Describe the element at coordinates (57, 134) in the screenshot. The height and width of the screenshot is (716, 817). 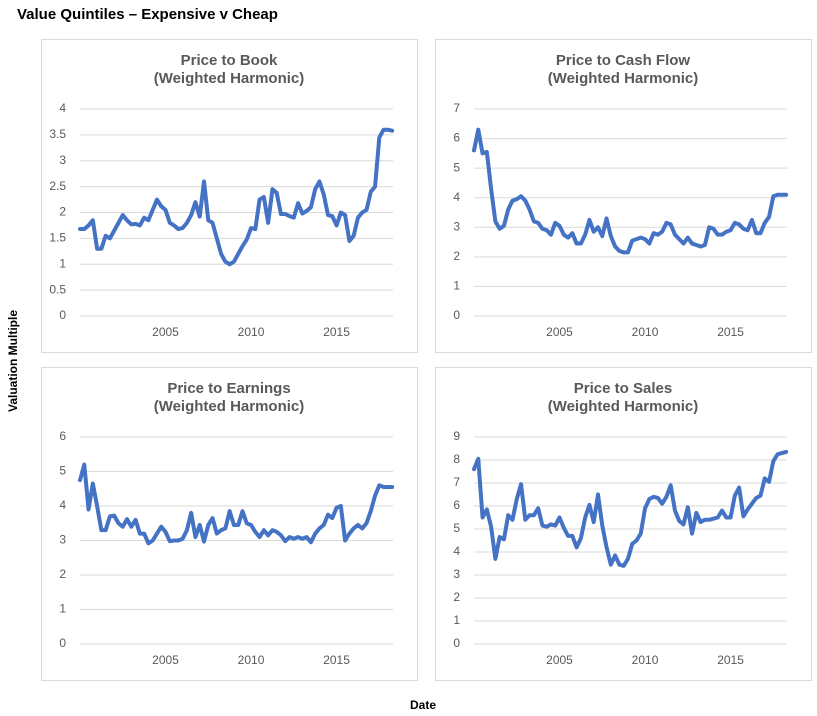
I see `y-tick-label: 3.5` at that location.